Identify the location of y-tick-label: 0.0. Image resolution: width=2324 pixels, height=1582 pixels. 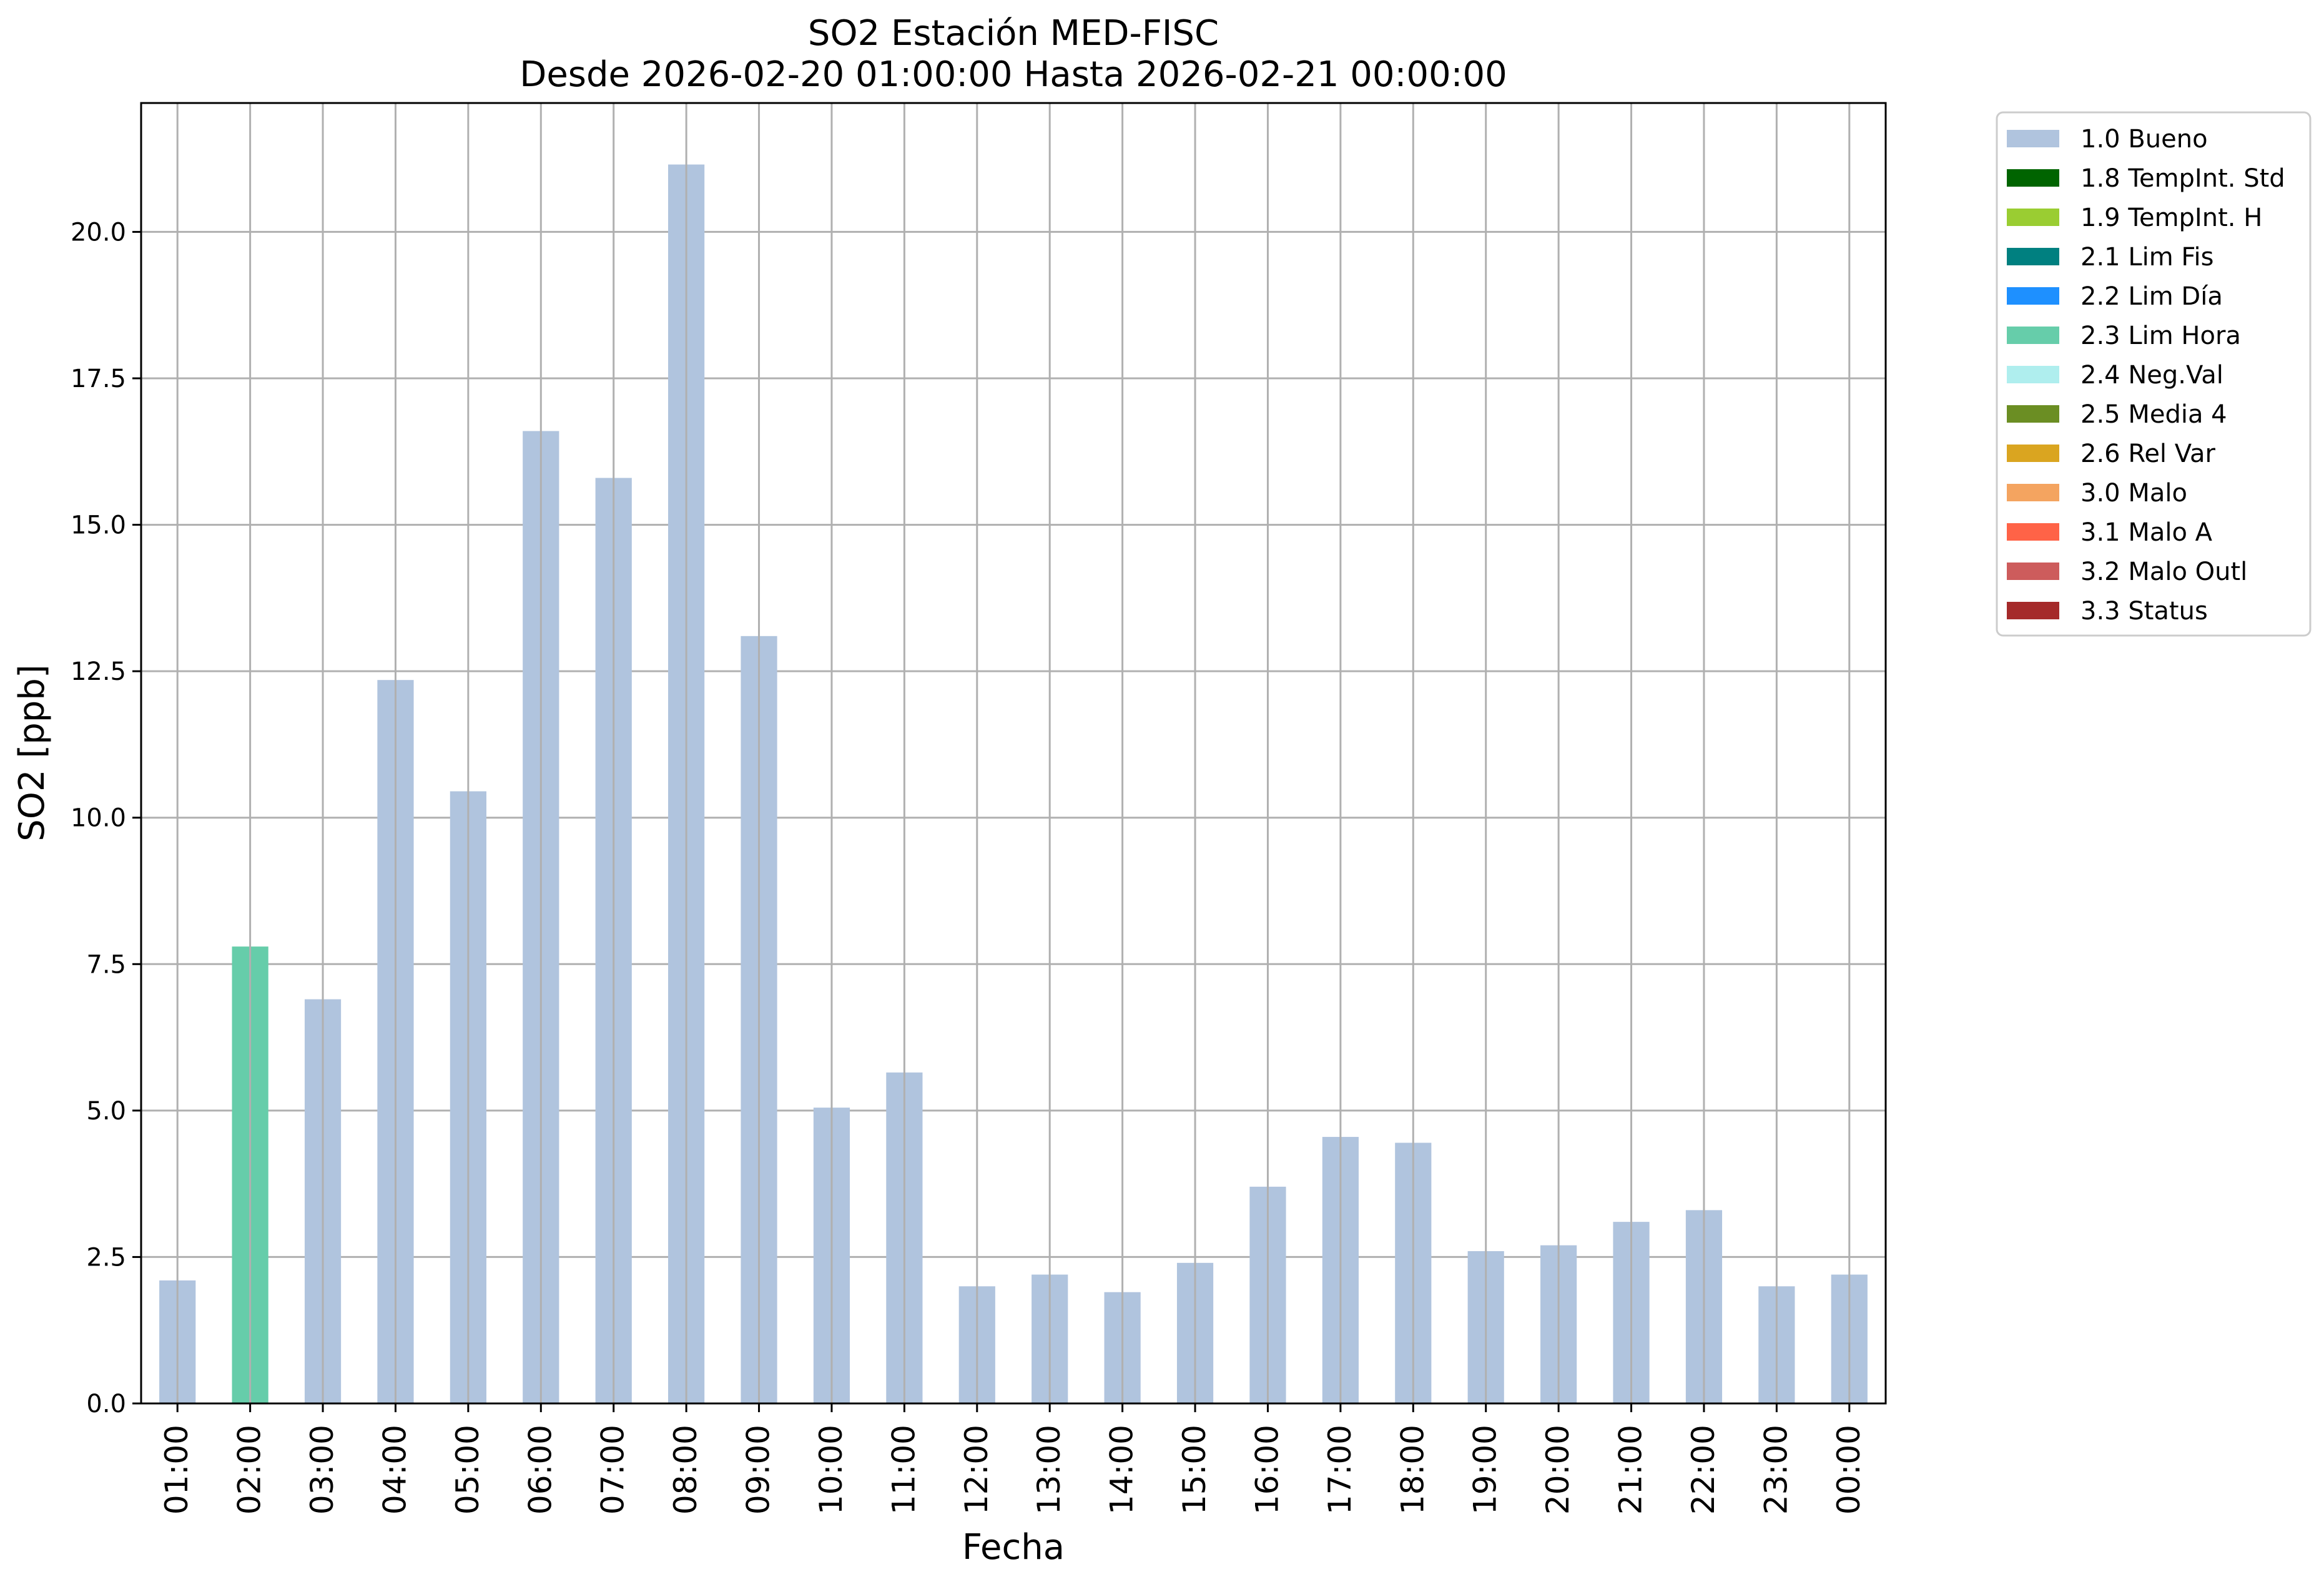
(106, 1404).